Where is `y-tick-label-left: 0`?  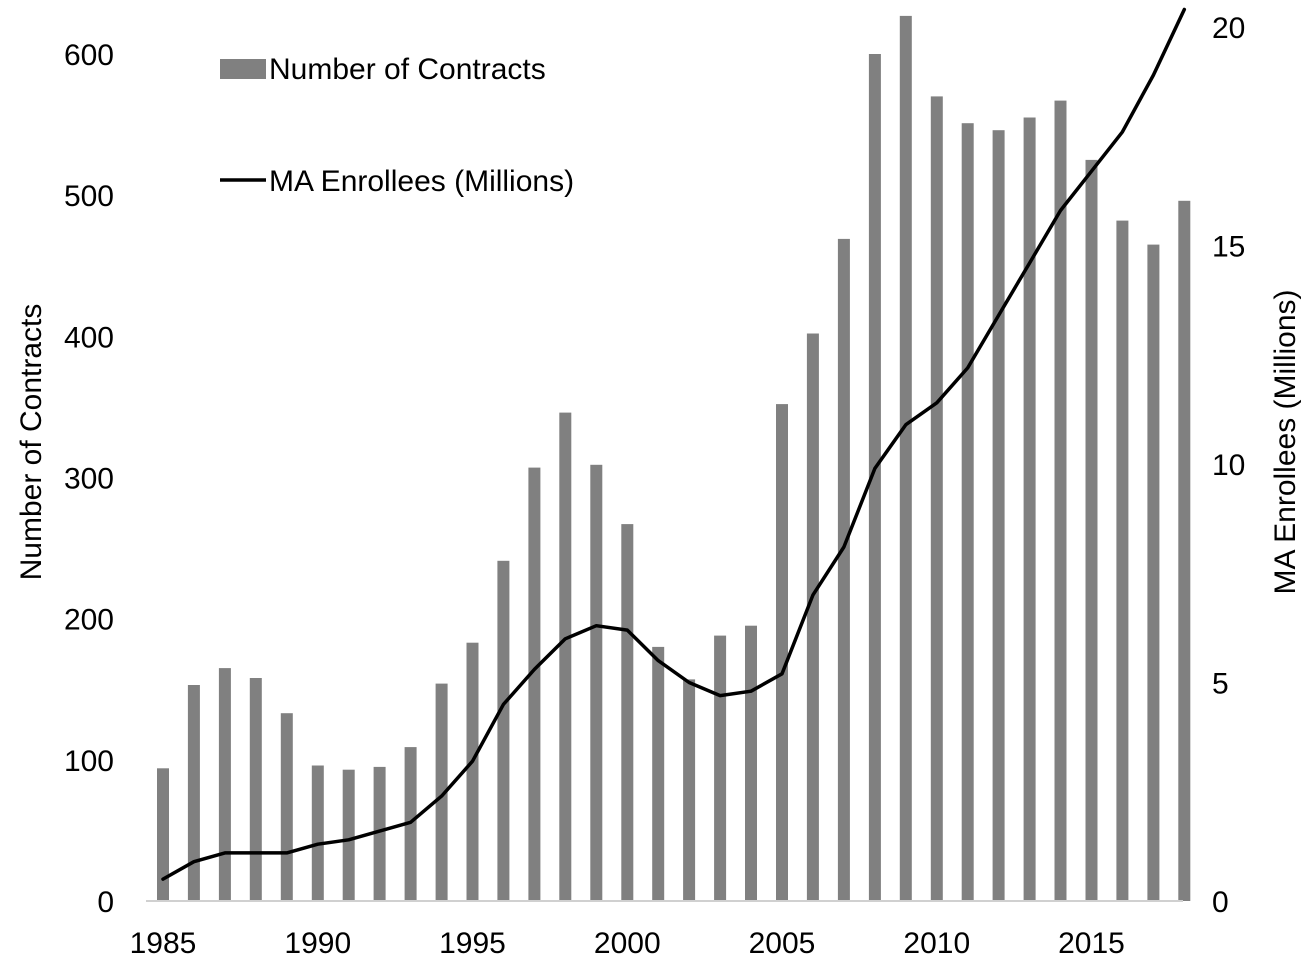 y-tick-label-left: 0 is located at coordinates (105, 902).